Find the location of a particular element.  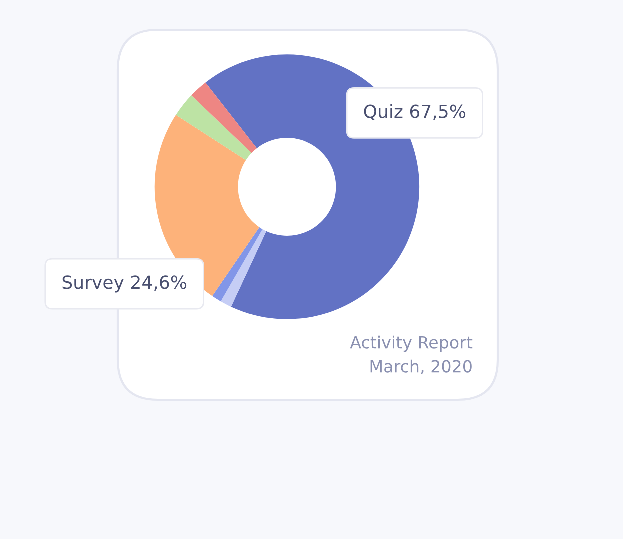

slice-label: Survey 24,6% is located at coordinates (124, 284).